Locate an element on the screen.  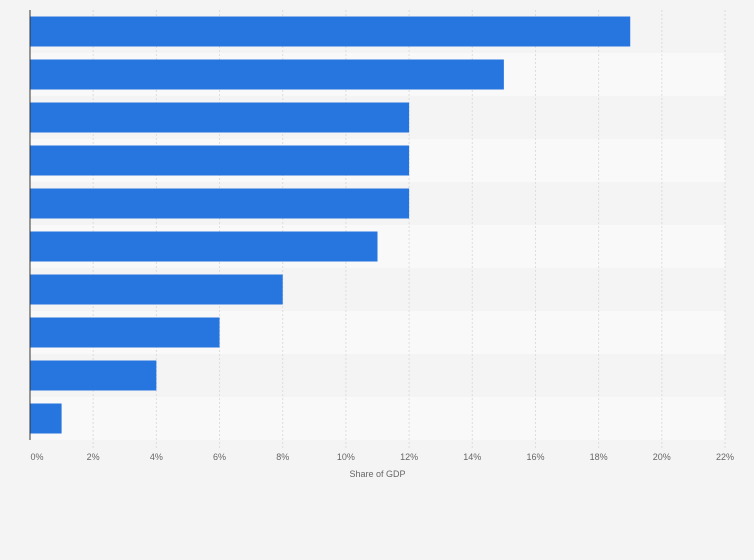
x-tick-label: 18% is located at coordinates (599, 457).